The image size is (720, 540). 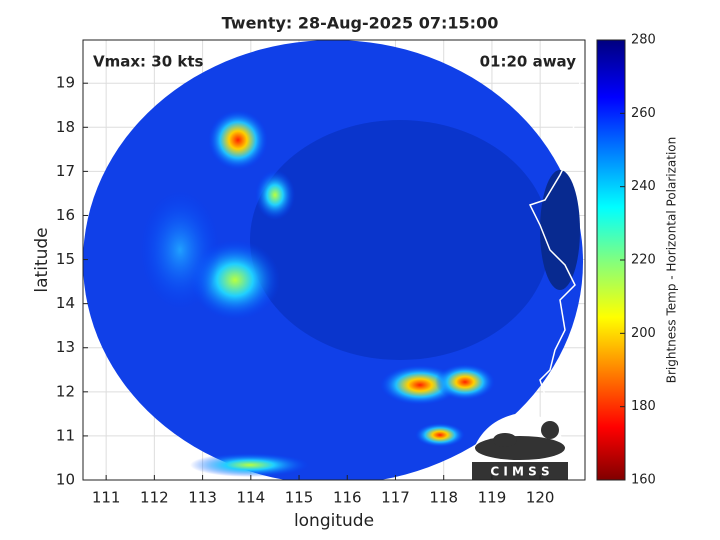 I want to click on x-tick-label: 119, so click(x=492, y=498).